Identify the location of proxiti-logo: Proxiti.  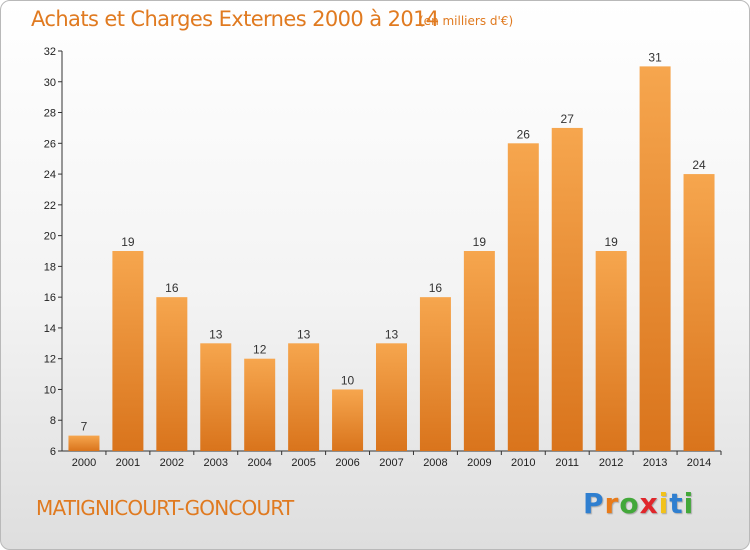
(638, 503).